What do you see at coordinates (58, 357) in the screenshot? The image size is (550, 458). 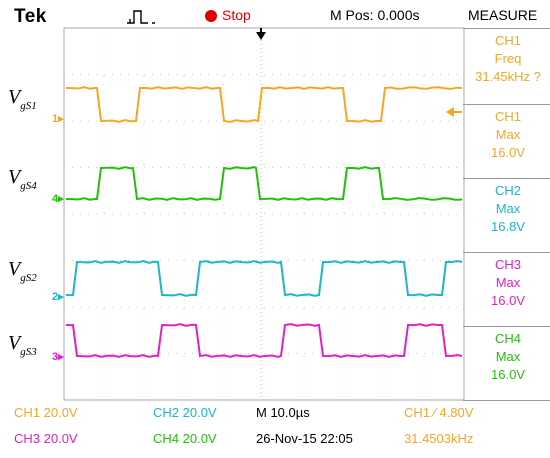 I see `ch3-ground-marker: 3▸` at bounding box center [58, 357].